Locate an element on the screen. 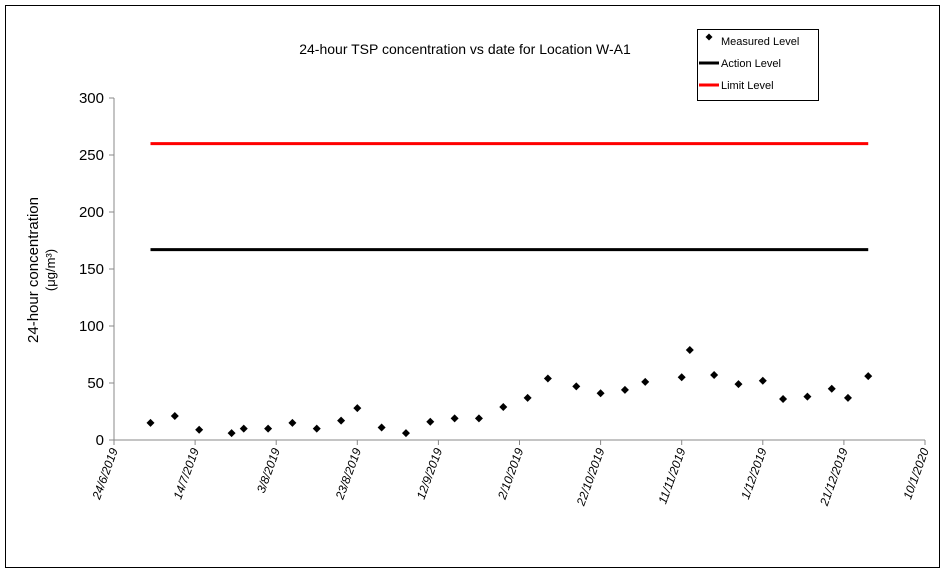 Image resolution: width=945 pixels, height=575 pixels. y-axis-label: 24-hour concentration is located at coordinates (33, 270).